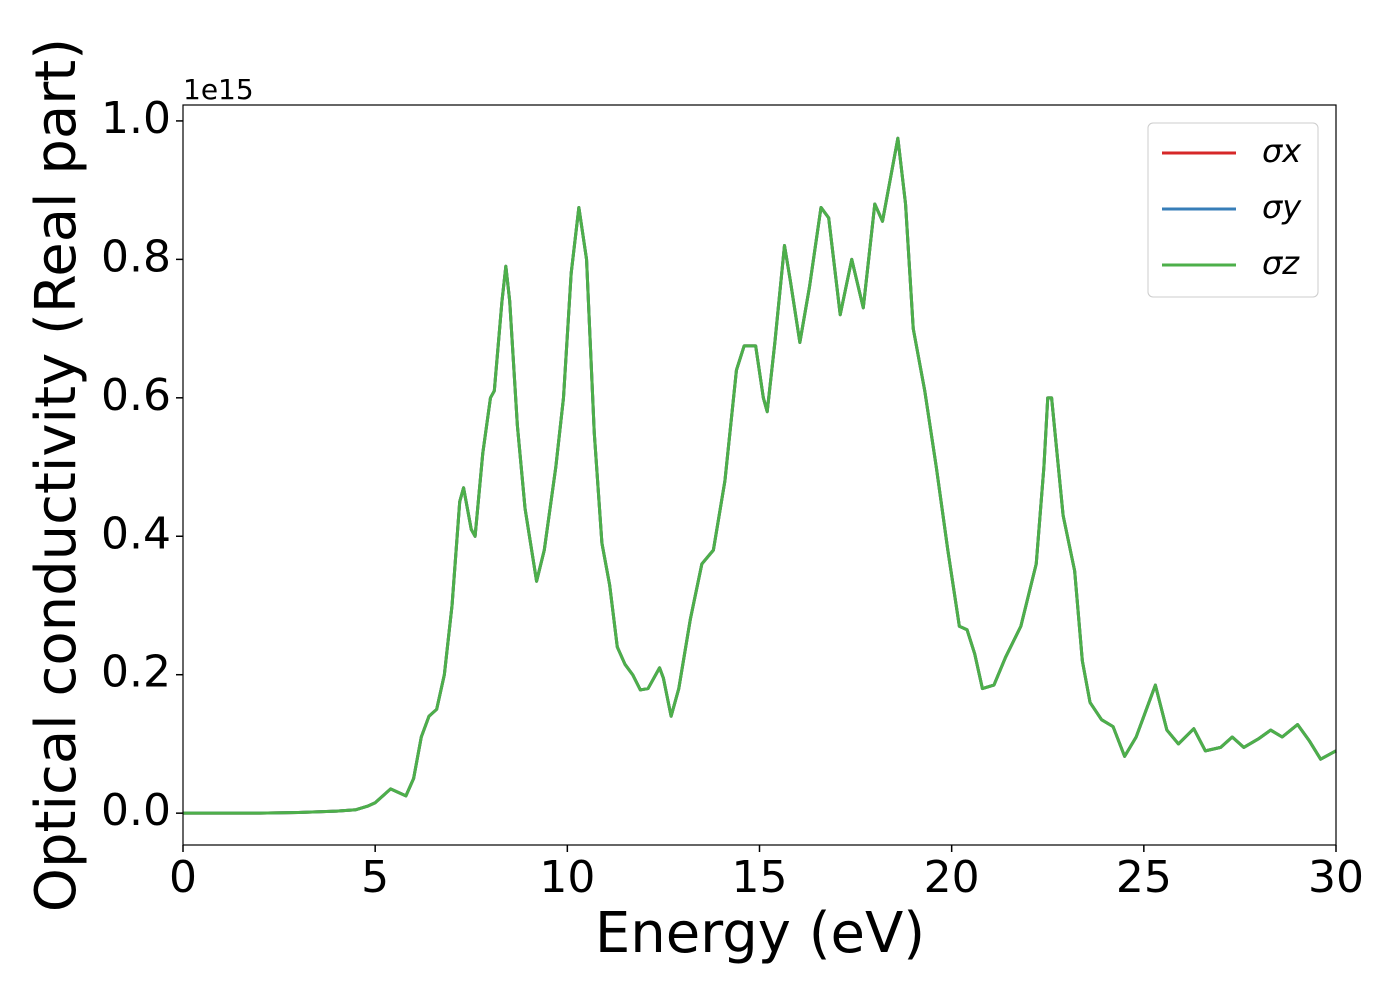 Image resolution: width=1400 pixels, height=1000 pixels. Describe the element at coordinates (952, 877) in the screenshot. I see `x-tick-label: 20` at that location.